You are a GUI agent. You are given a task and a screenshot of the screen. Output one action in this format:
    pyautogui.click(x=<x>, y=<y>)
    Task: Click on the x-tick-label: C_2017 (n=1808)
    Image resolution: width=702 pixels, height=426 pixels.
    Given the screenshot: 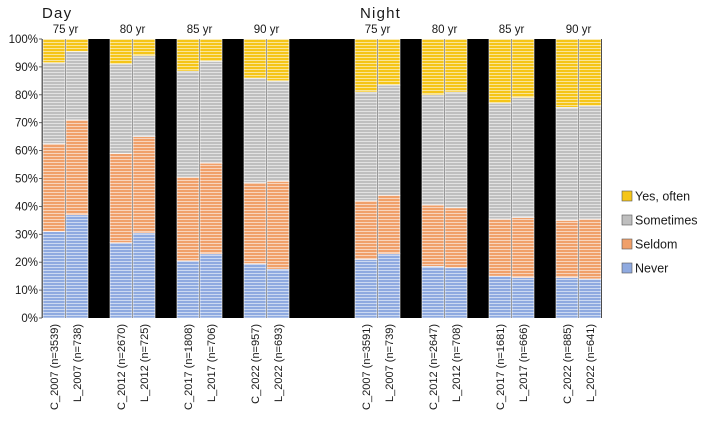 What is the action you would take?
    pyautogui.click(x=189, y=367)
    